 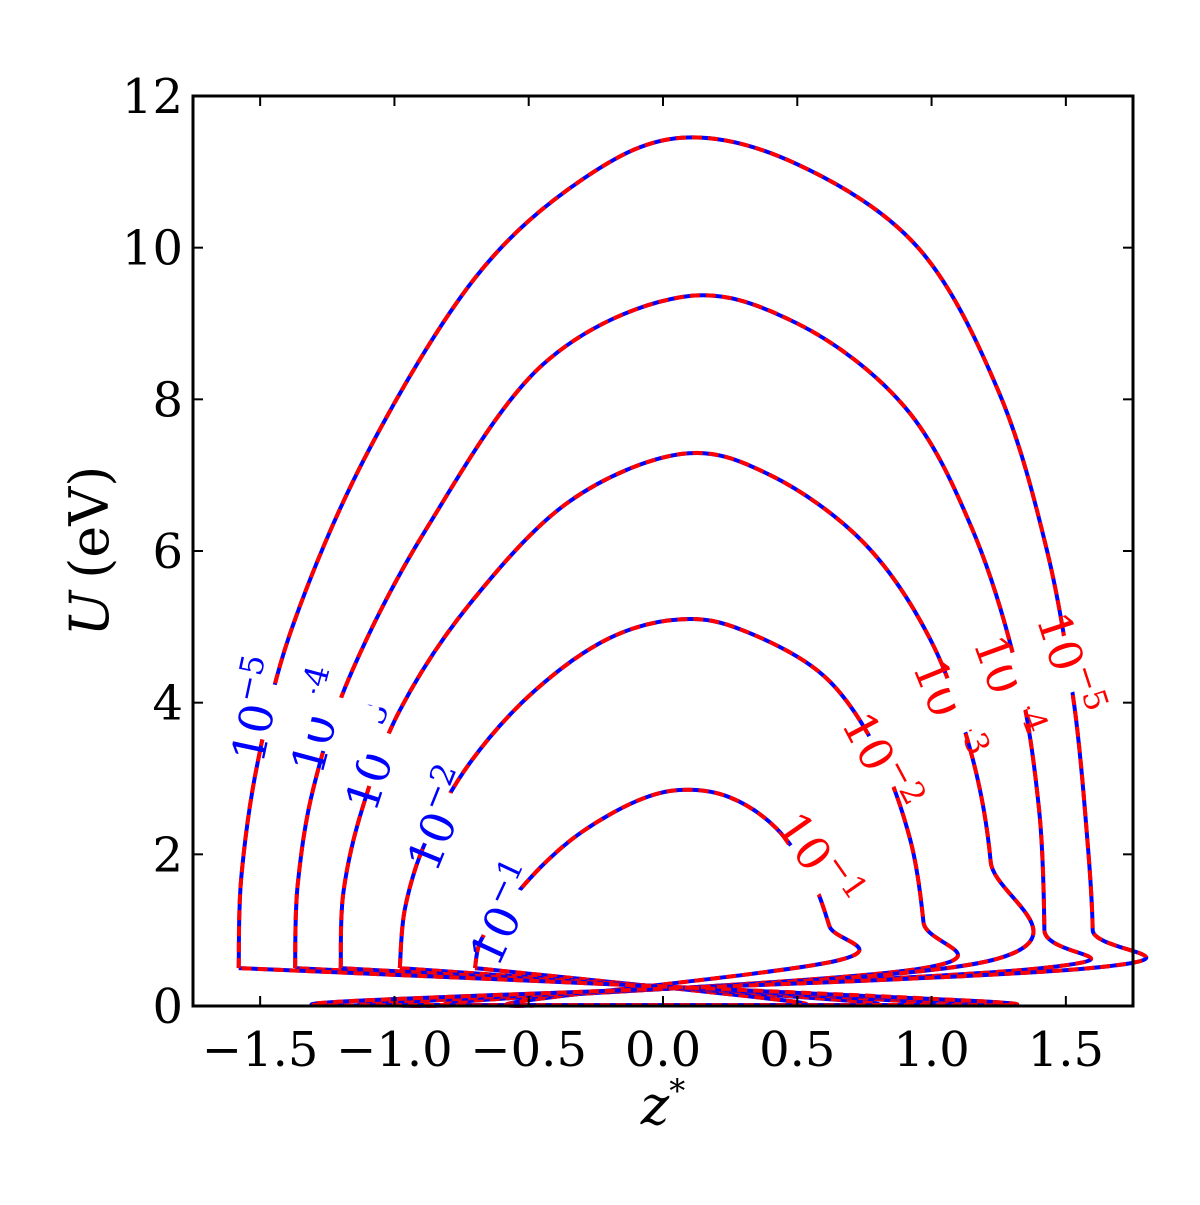 What do you see at coordinates (89, 612) in the screenshot?
I see `y-axis-symbol: U` at bounding box center [89, 612].